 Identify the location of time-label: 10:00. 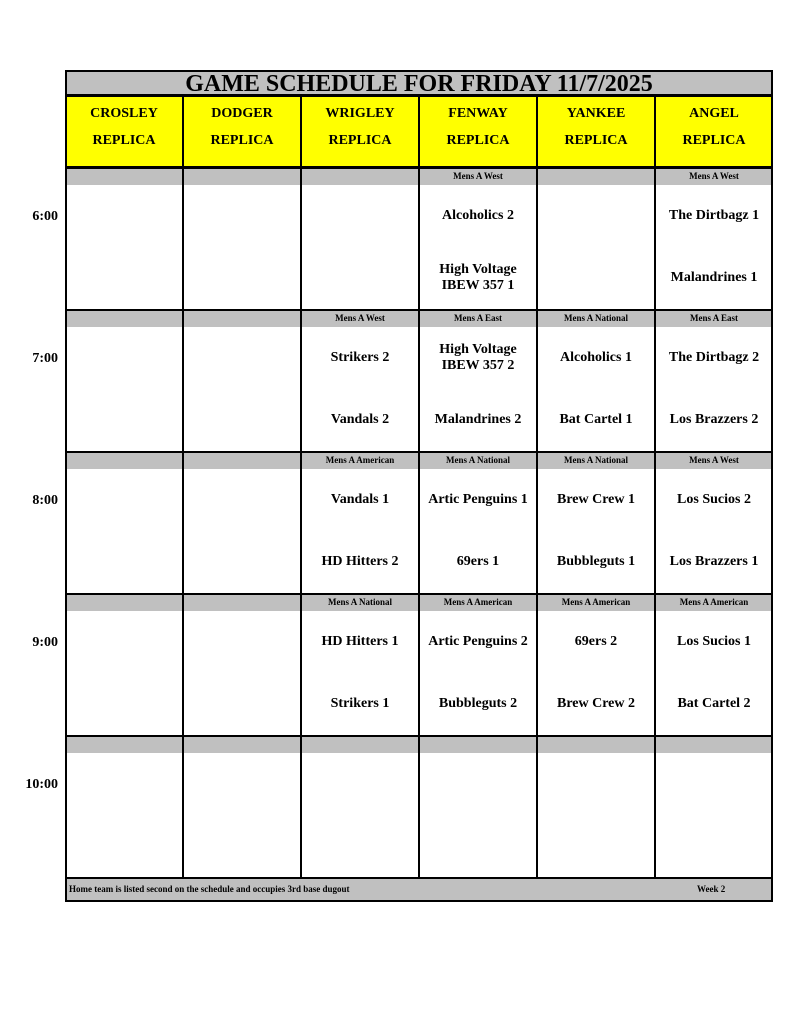
(41, 784).